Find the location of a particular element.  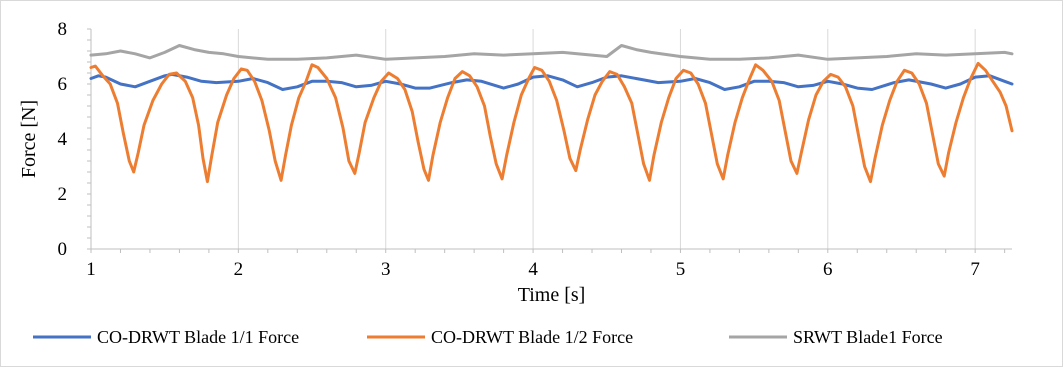

x-tick-label: 1 is located at coordinates (91, 269).